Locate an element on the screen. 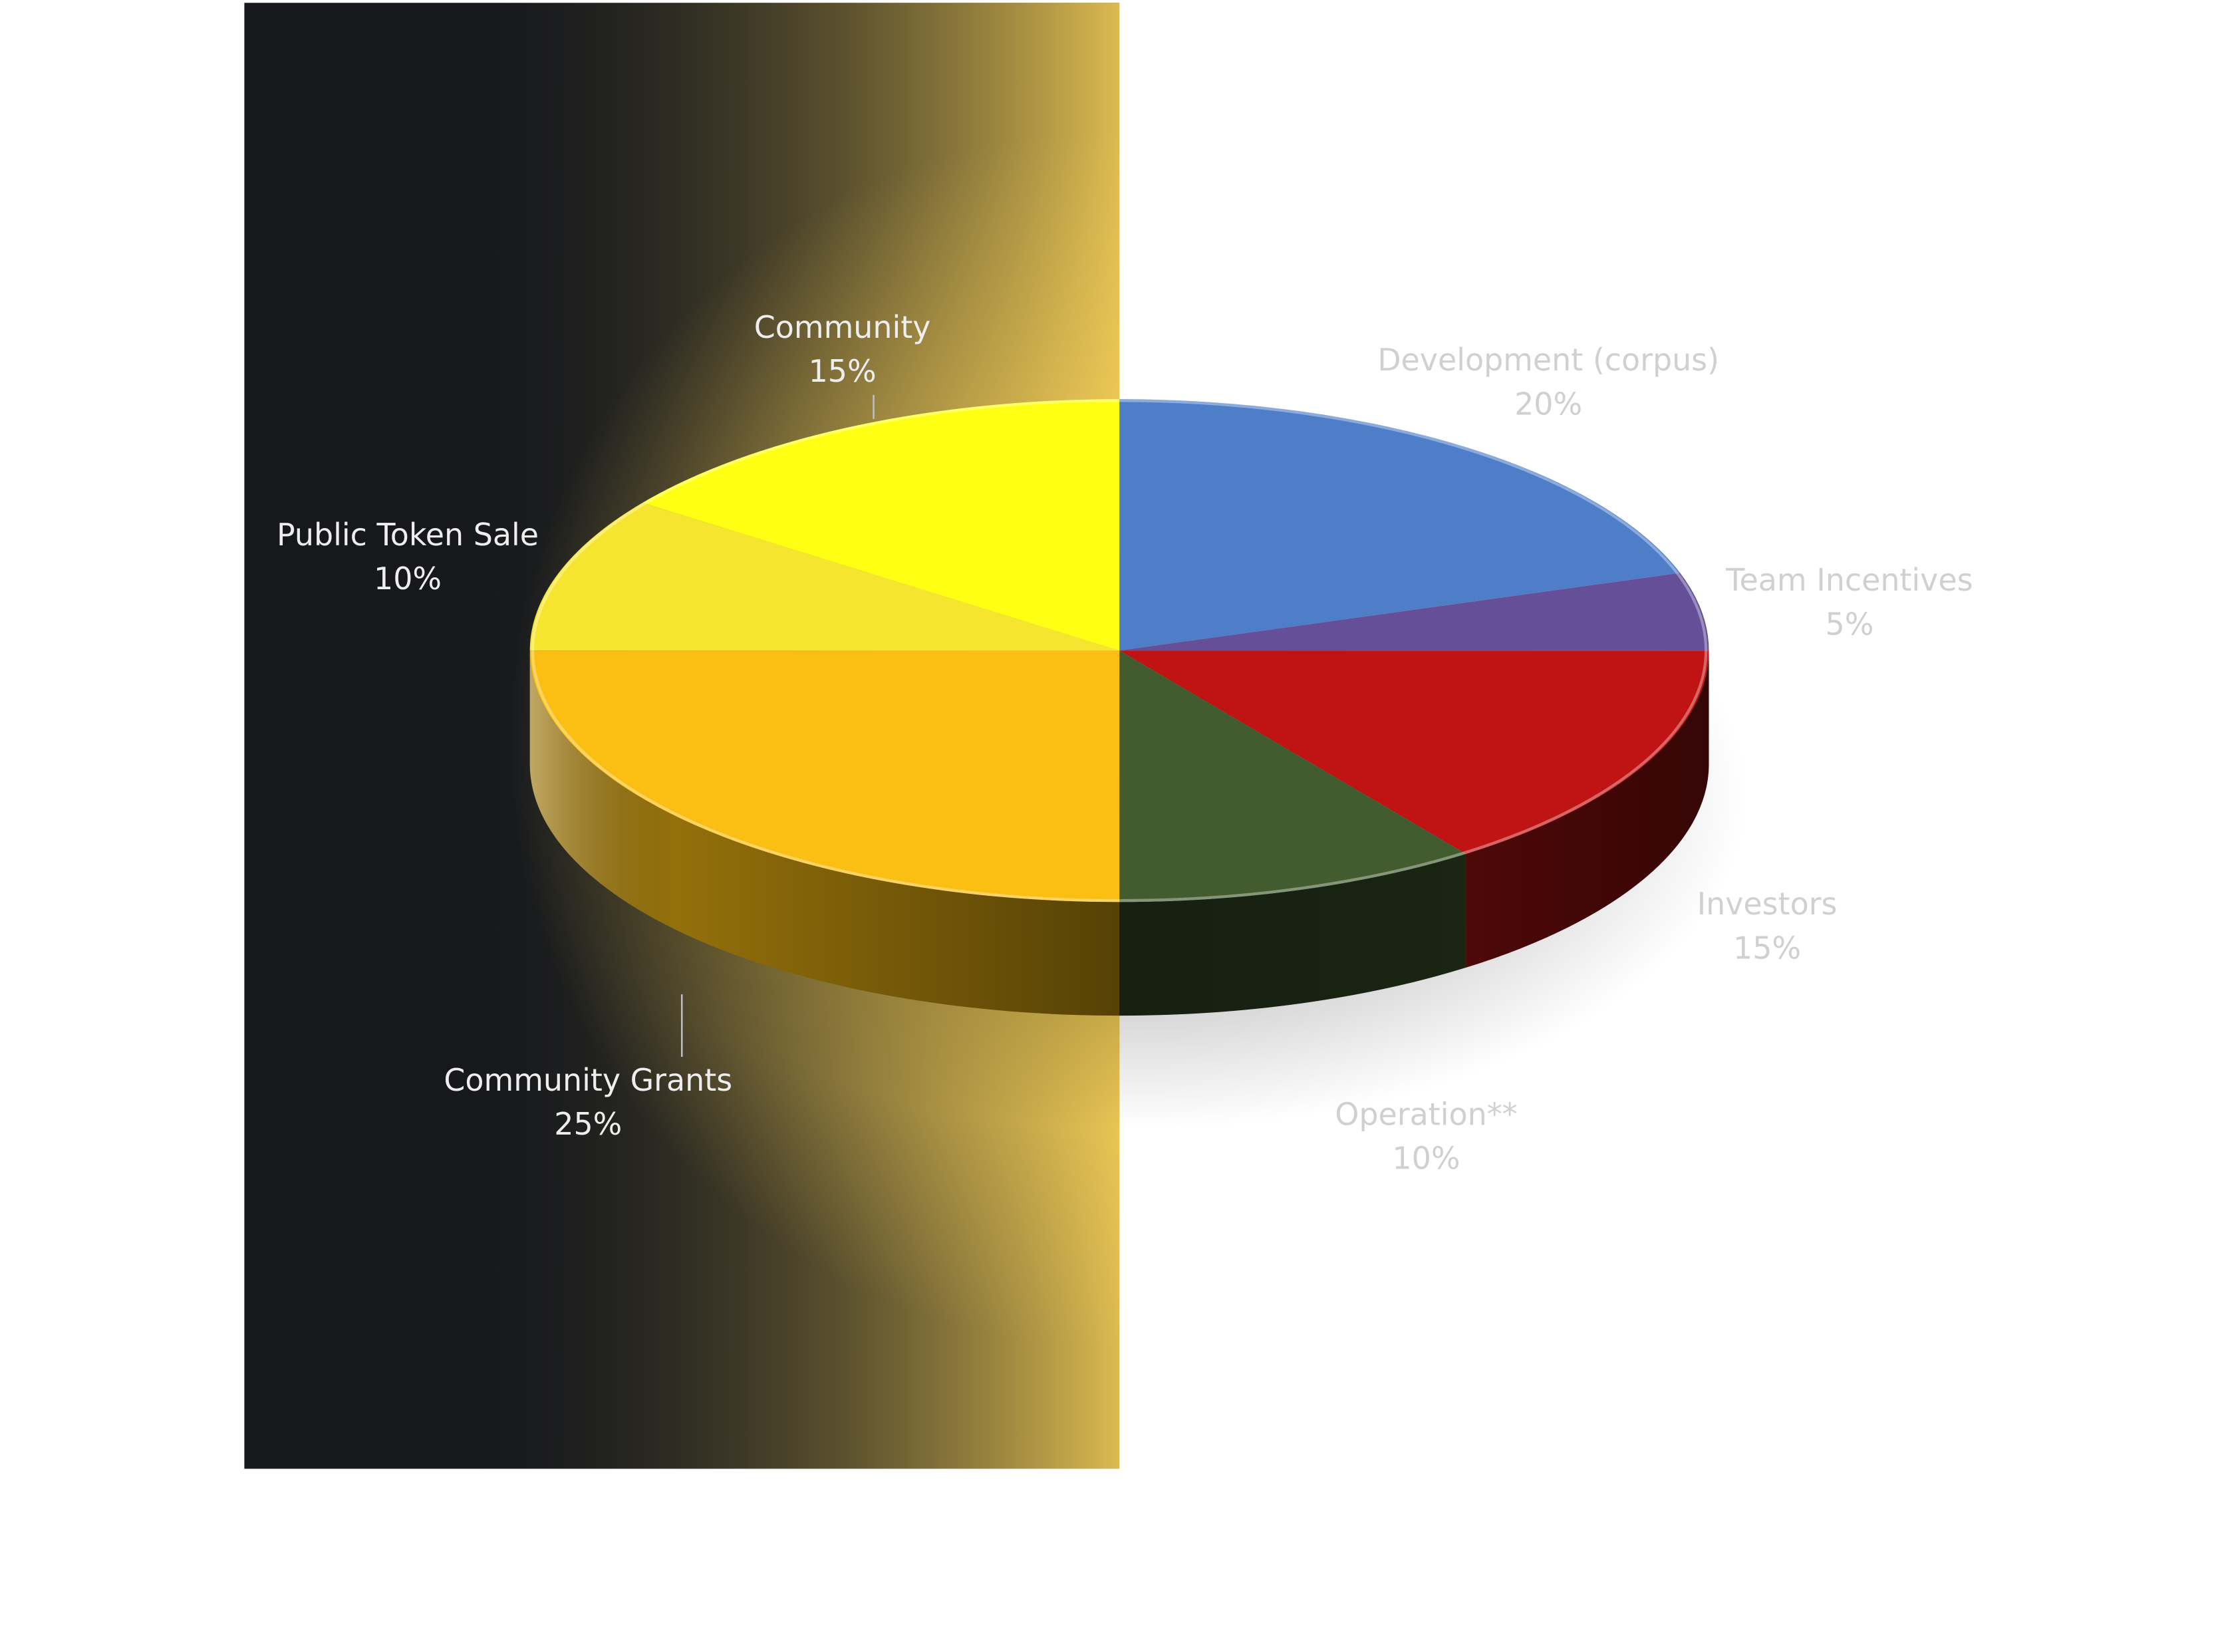  slice-label-0: Development (corpus) is located at coordinates (1548, 360).